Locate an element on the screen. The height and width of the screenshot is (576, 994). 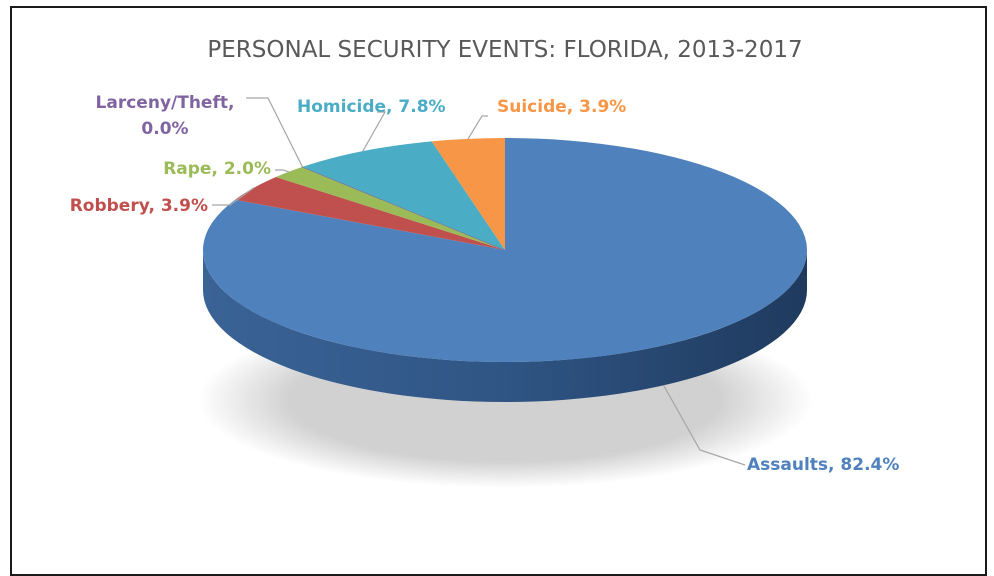
data-label-larceny-line1: Larceny/Theft, is located at coordinates (165, 103).